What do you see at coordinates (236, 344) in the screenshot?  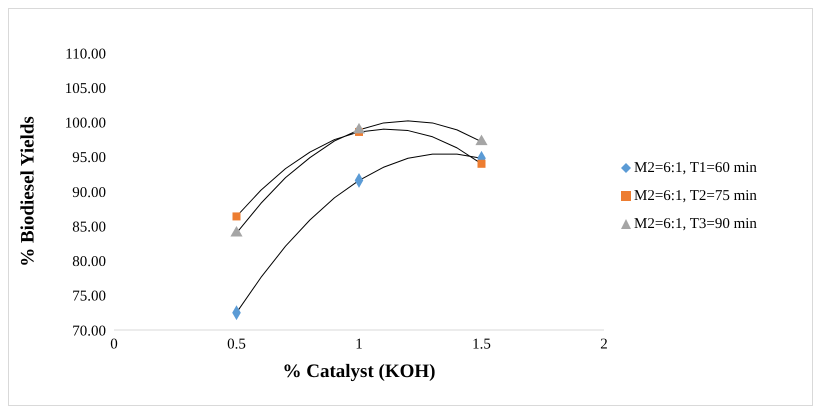 I see `x-tick-label: 0.5` at bounding box center [236, 344].